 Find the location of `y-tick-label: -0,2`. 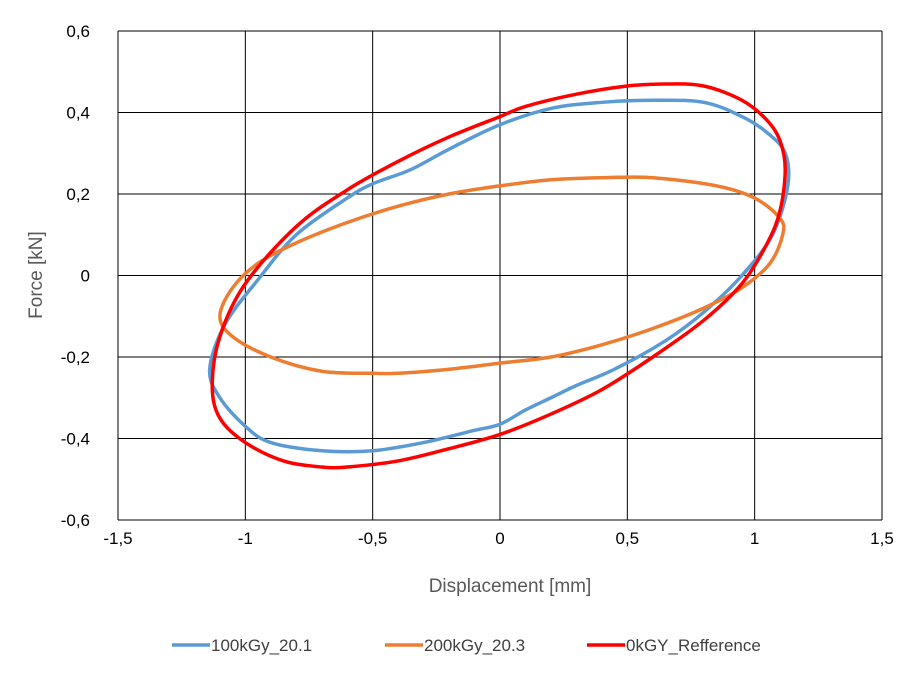

y-tick-label: -0,2 is located at coordinates (75, 357).